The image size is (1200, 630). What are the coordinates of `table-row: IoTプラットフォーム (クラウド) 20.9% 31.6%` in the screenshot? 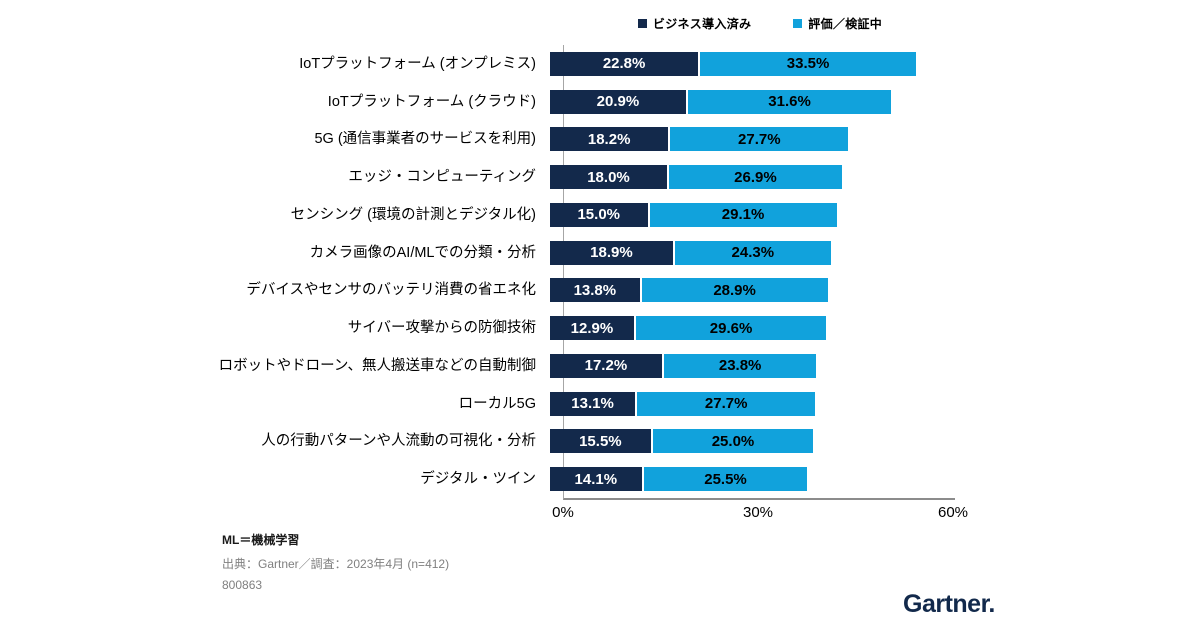 It's located at (477, 102).